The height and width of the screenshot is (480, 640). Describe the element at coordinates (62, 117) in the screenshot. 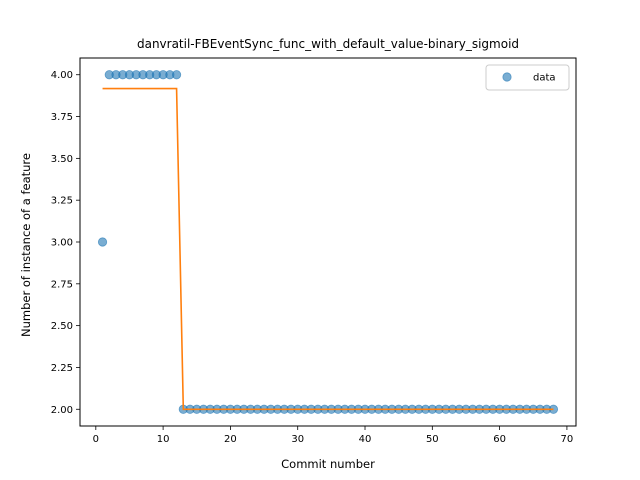

I see `y-tick-label: 3.75` at that location.